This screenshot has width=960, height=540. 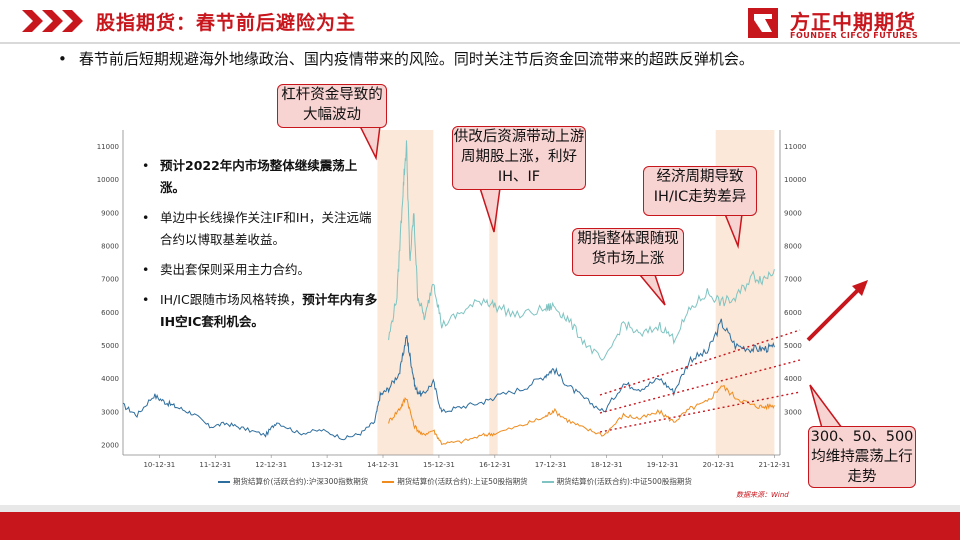 What do you see at coordinates (854, 35) in the screenshot?
I see `logo-text-en: FOUNDER CIFCO FUTURES` at bounding box center [854, 35].